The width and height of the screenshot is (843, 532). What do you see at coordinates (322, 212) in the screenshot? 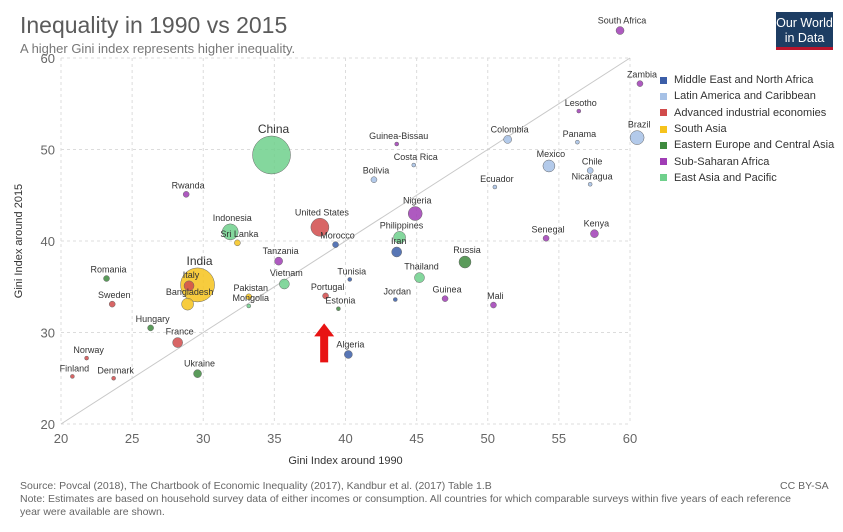
I see `point-label: United States` at bounding box center [322, 212].